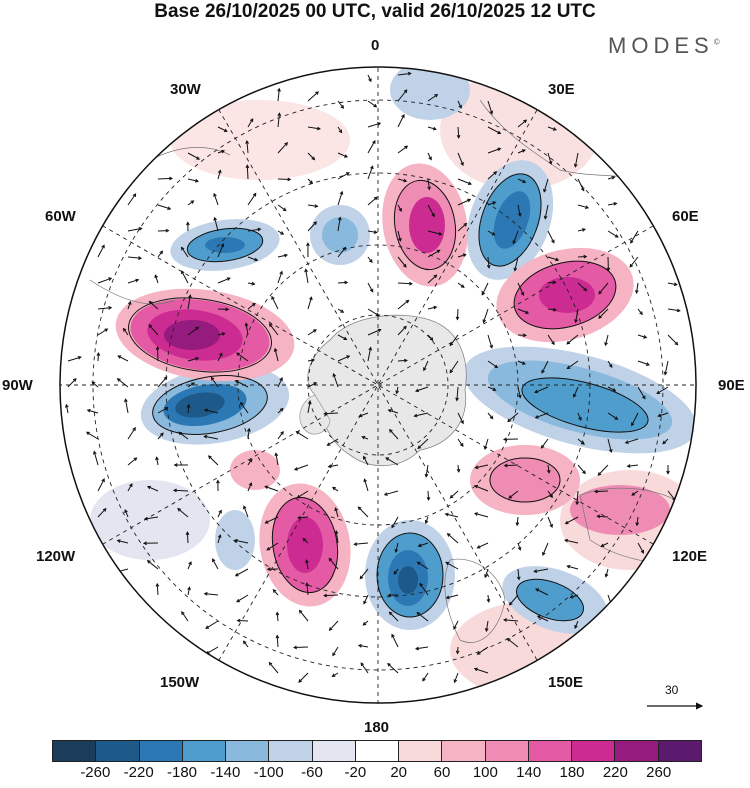  What do you see at coordinates (17, 385) in the screenshot?
I see `lon-label-90w: 90W` at bounding box center [17, 385].